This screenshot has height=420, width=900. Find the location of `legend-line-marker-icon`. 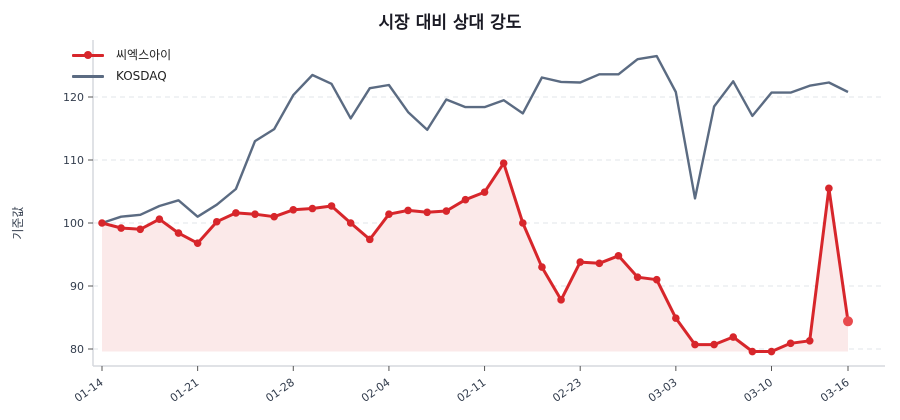

legend-line-marker-icon is located at coordinates (88, 55).